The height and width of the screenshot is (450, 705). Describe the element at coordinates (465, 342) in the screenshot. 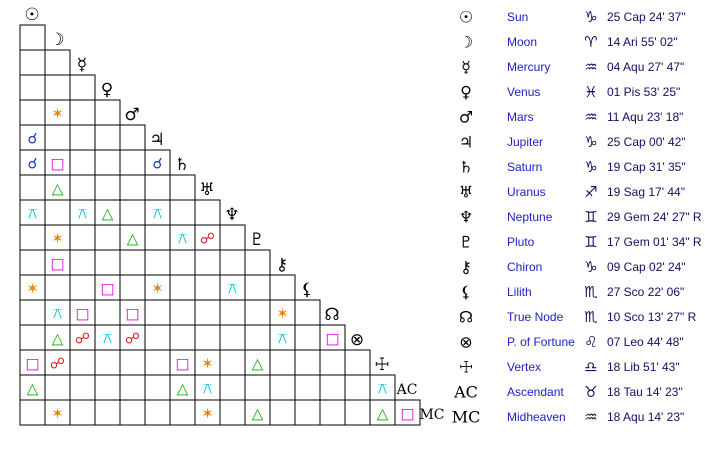

I see `list-planet-glyph: ⊗` at that location.